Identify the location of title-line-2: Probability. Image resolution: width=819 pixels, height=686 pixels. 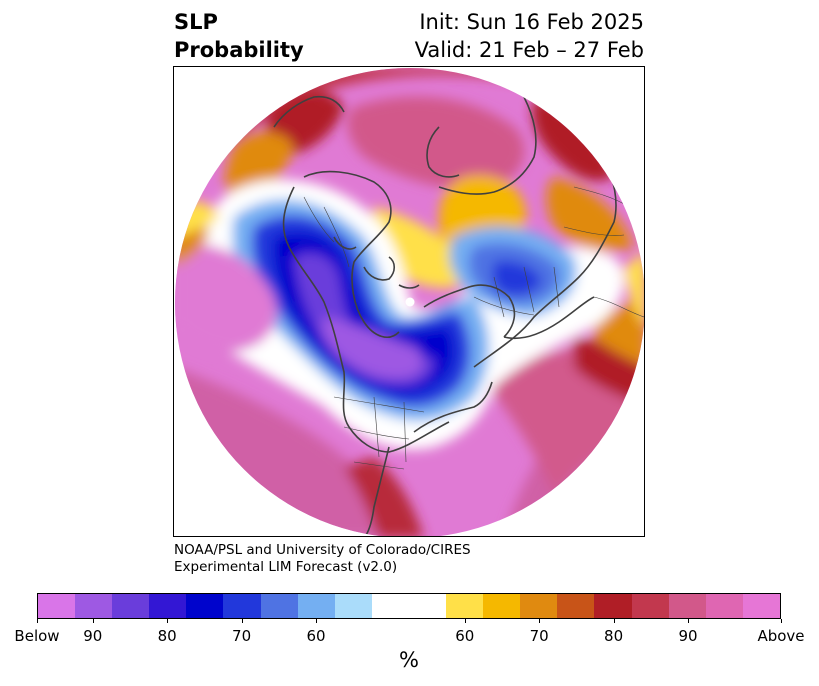
(239, 50).